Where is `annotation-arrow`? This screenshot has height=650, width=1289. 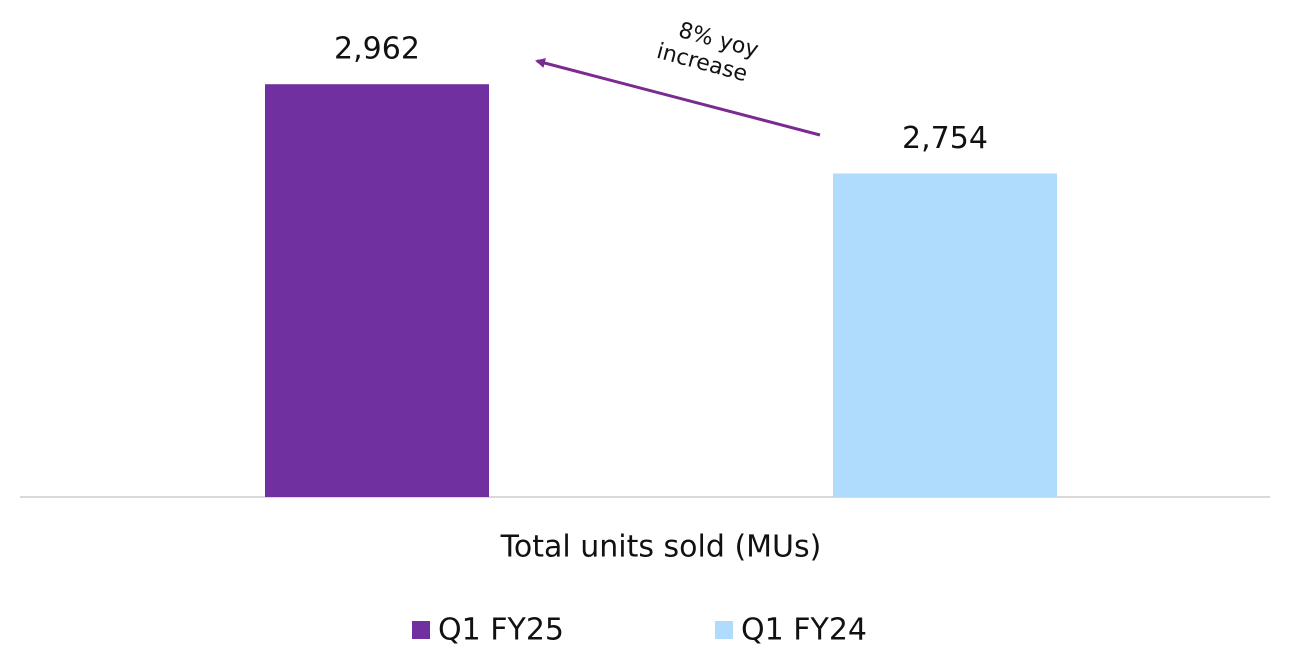
annotation-arrow is located at coordinates (678, 97).